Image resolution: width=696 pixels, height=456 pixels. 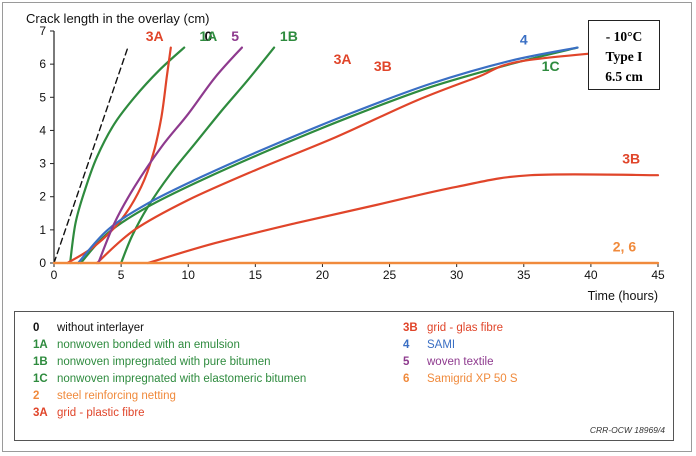 I want to click on curve-label-7: 4, so click(x=524, y=39).